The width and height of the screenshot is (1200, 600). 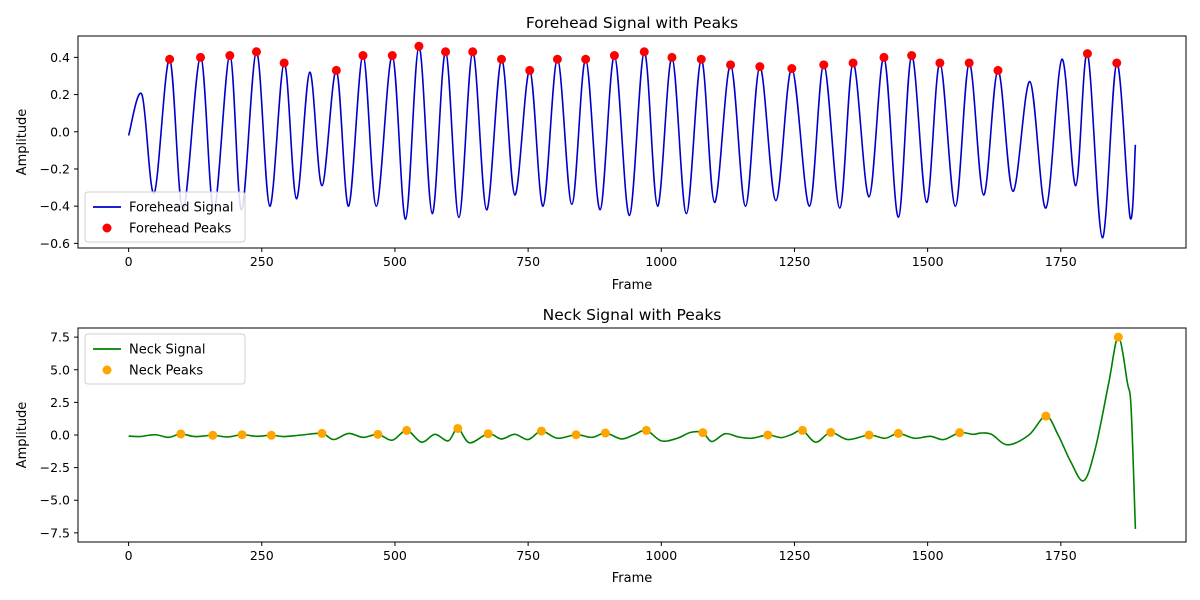 What do you see at coordinates (795, 261) in the screenshot?
I see `forehead-x-tick-label: 1250` at bounding box center [795, 261].